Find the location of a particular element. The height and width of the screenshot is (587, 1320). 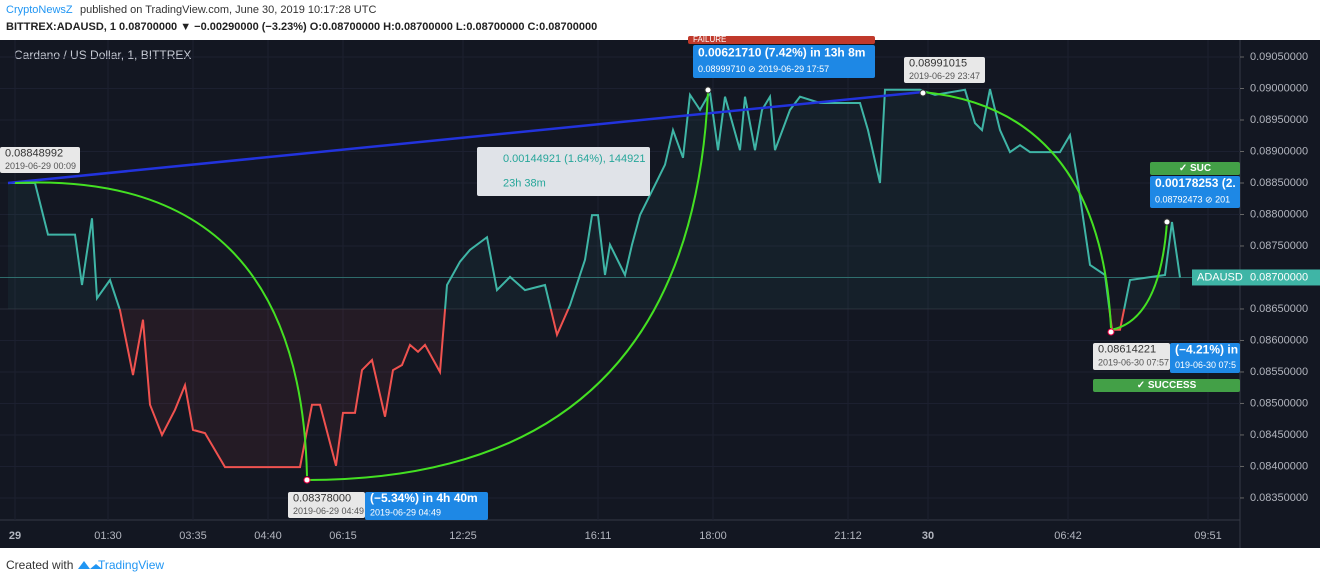

annotation: FAILURE is located at coordinates (781, 39).